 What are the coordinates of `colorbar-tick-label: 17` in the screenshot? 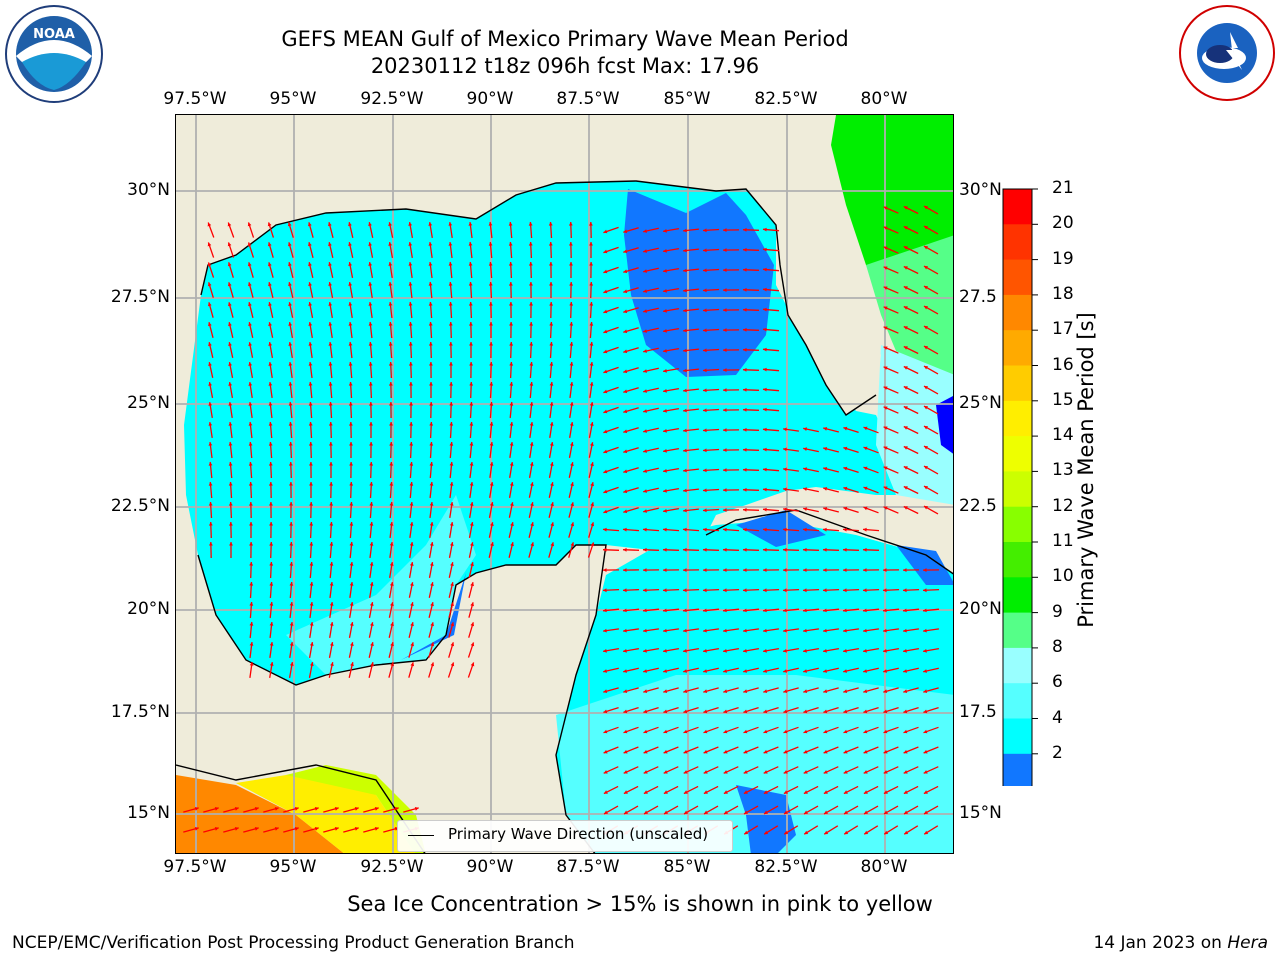 It's located at (1063, 329).